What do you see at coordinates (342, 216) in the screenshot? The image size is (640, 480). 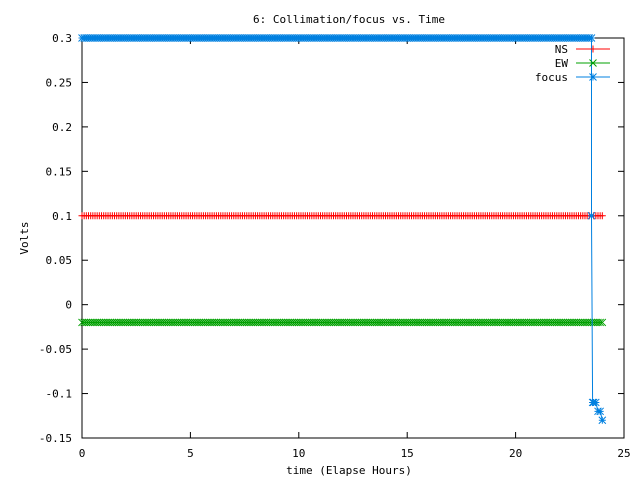 I see `series-NS` at bounding box center [342, 216].